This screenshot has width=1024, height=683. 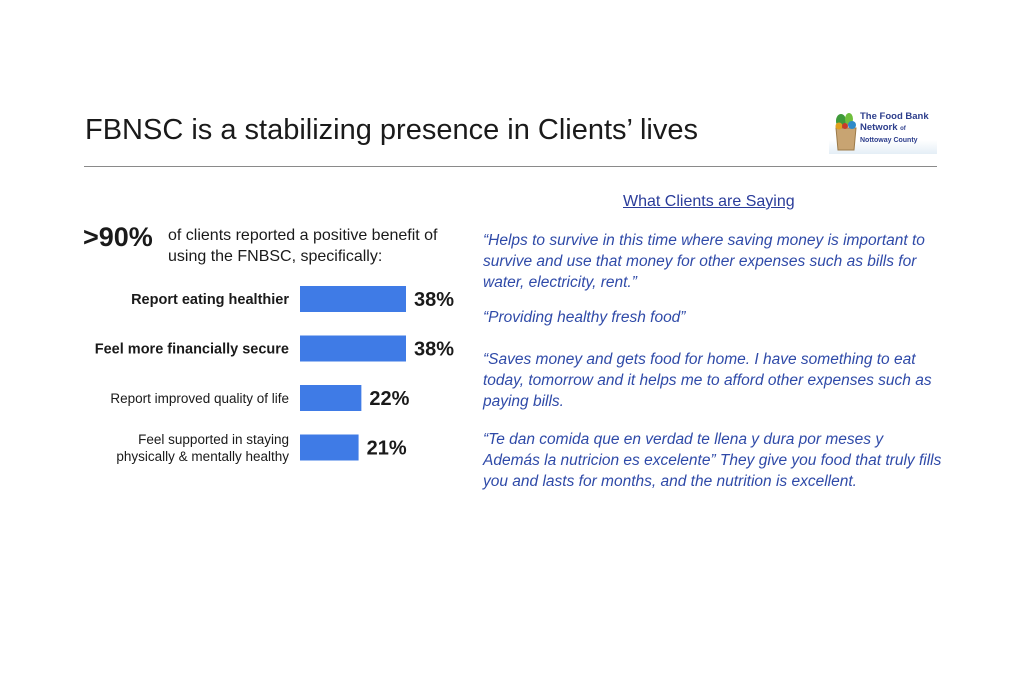 What do you see at coordinates (199, 398) in the screenshot?
I see `category-label-3: Report improved quality of life` at bounding box center [199, 398].